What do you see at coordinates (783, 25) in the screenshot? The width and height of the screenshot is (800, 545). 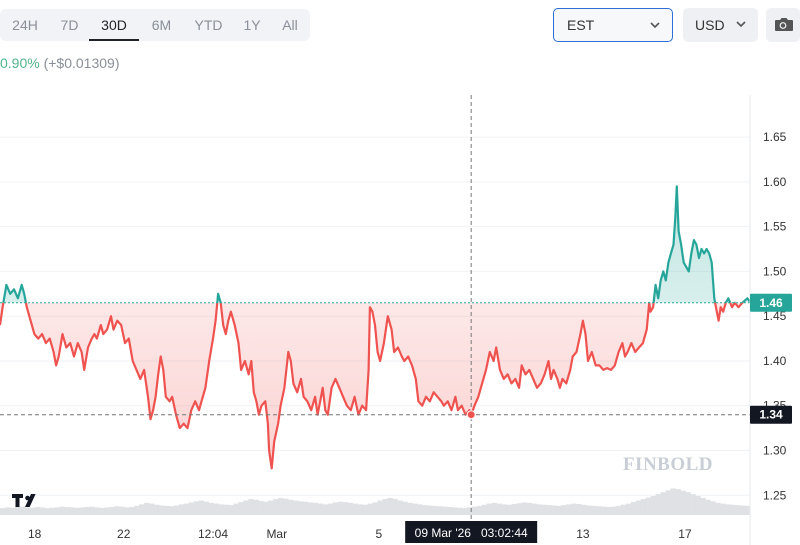 I see `screenshot-button` at bounding box center [783, 25].